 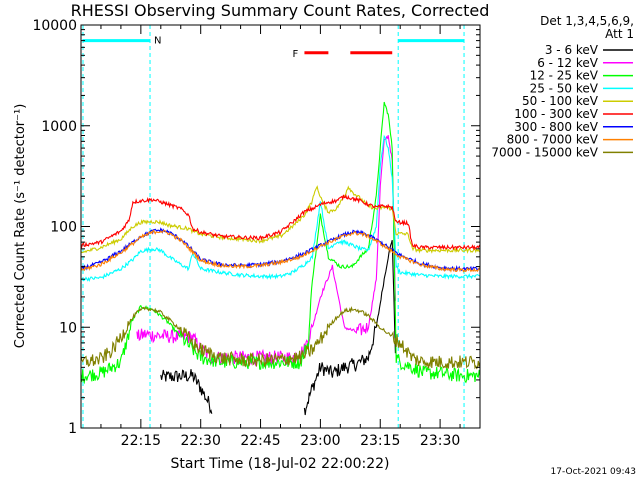 What do you see at coordinates (572, 50) in the screenshot?
I see `legend-label-0: 3 - 6 keV` at bounding box center [572, 50].